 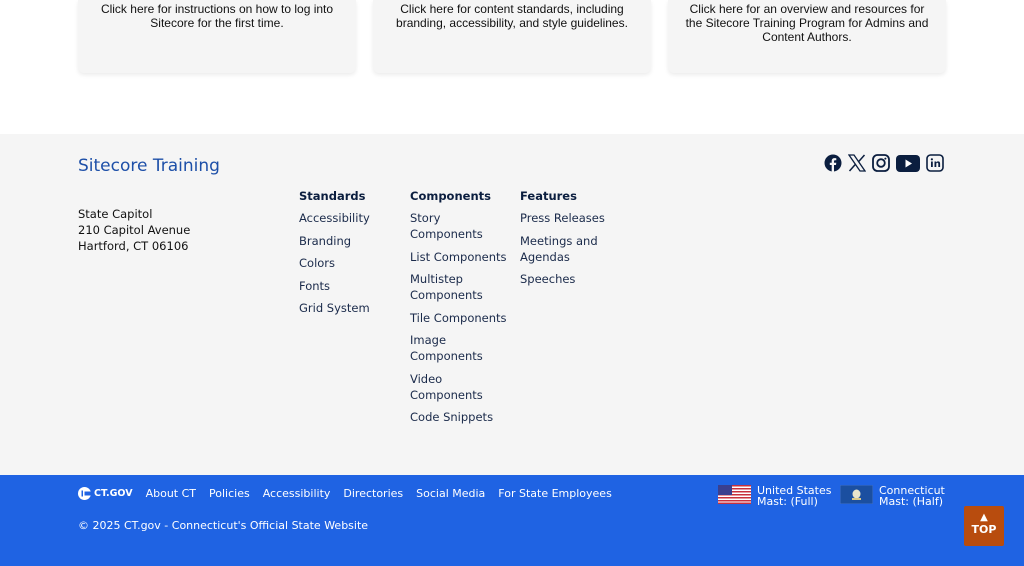 What do you see at coordinates (149, 166) in the screenshot?
I see `site-title: Sitecore Training` at bounding box center [149, 166].